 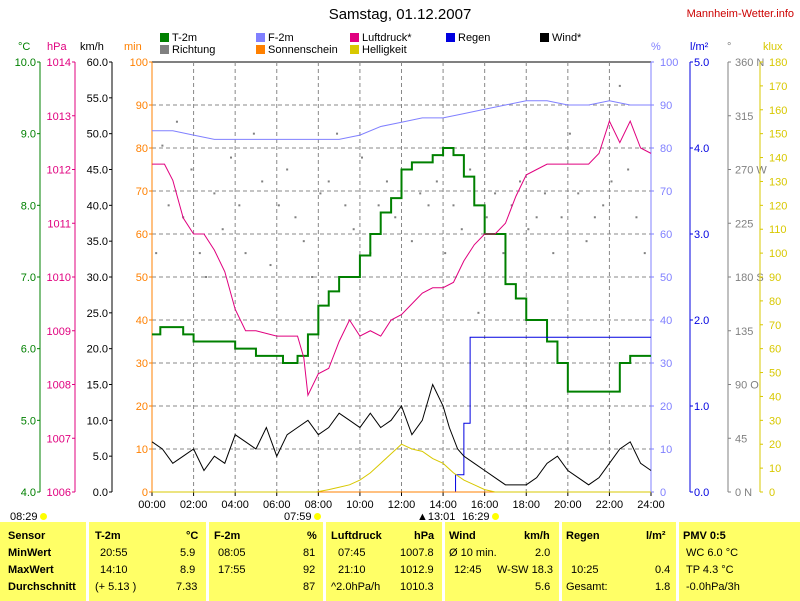 I want to click on axis-tick-label: 90 O, so click(x=747, y=386).